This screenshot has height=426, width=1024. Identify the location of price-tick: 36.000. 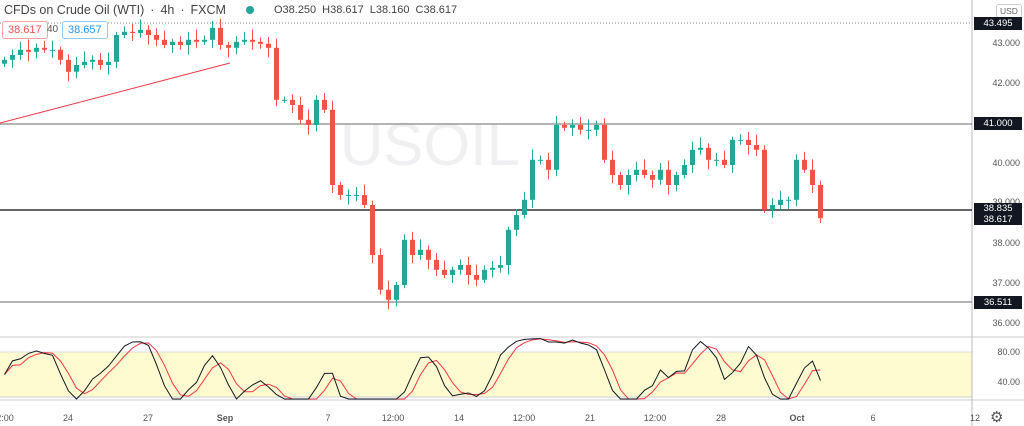
(1006, 323).